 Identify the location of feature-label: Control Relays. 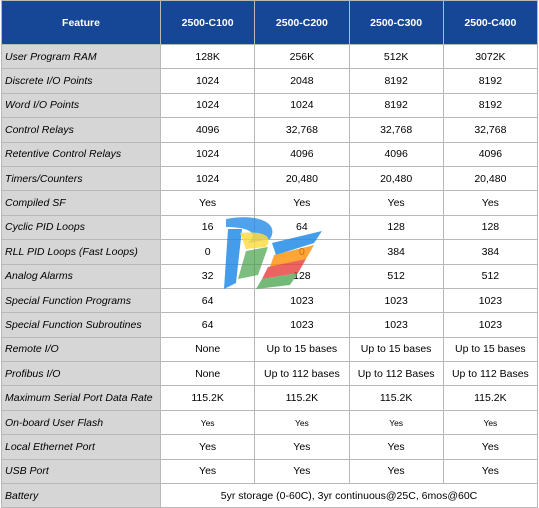
(81, 130).